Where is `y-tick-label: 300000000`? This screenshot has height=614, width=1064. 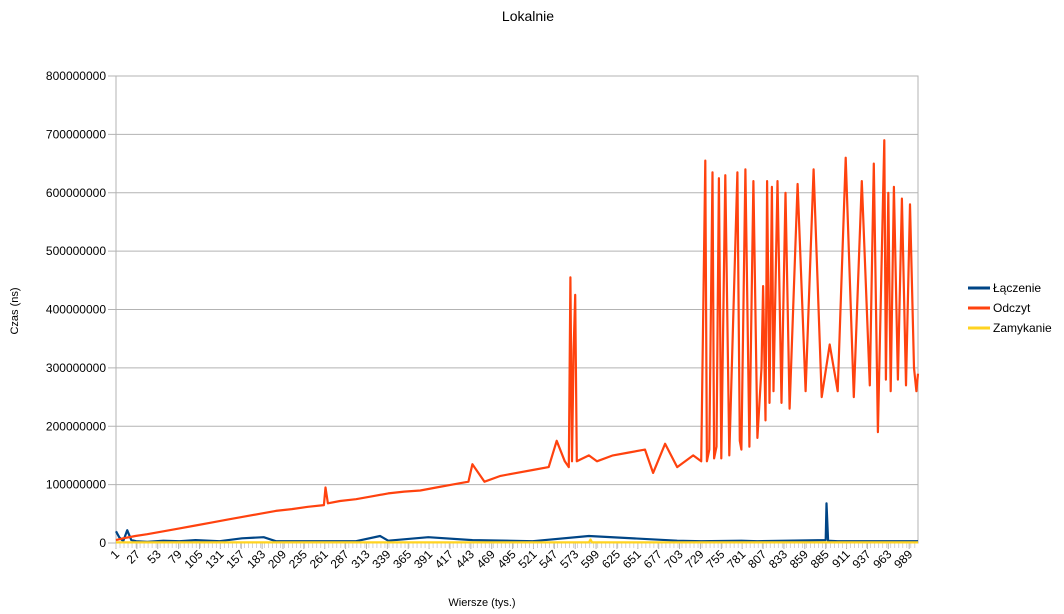
y-tick-label: 300000000 is located at coordinates (76, 368).